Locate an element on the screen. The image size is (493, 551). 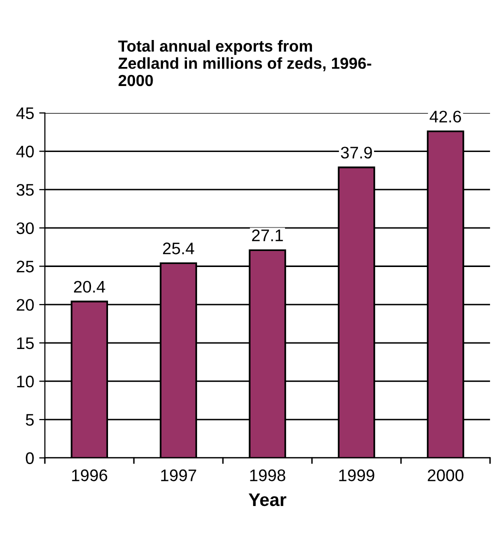
y-tick-label: 15 is located at coordinates (25, 343).